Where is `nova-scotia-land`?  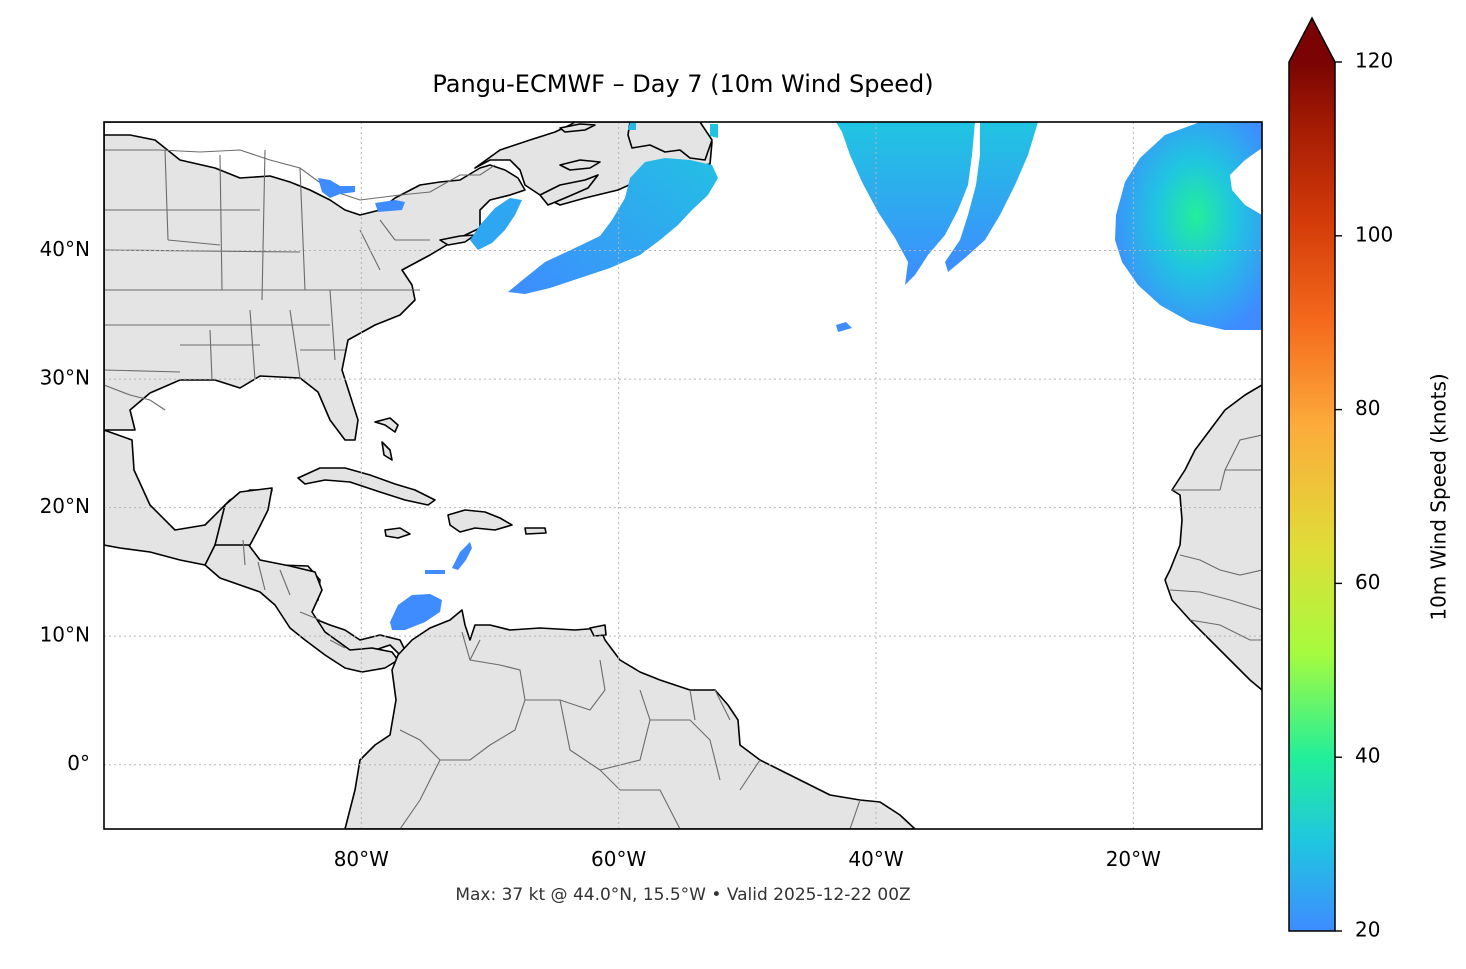
nova-scotia-land is located at coordinates (569, 190).